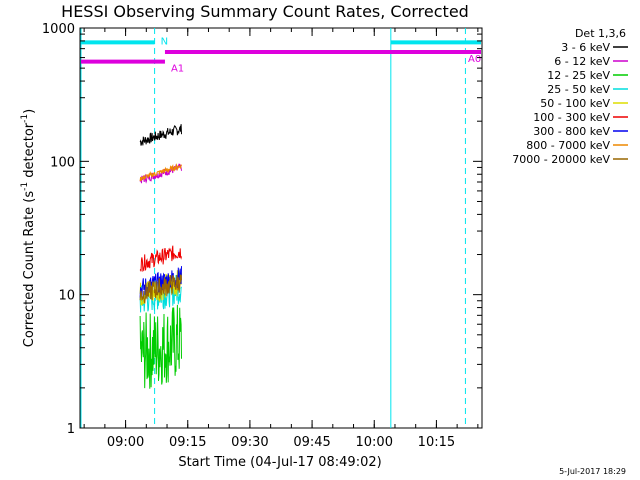  I want to click on y-tick-label: 1, so click(71, 429).